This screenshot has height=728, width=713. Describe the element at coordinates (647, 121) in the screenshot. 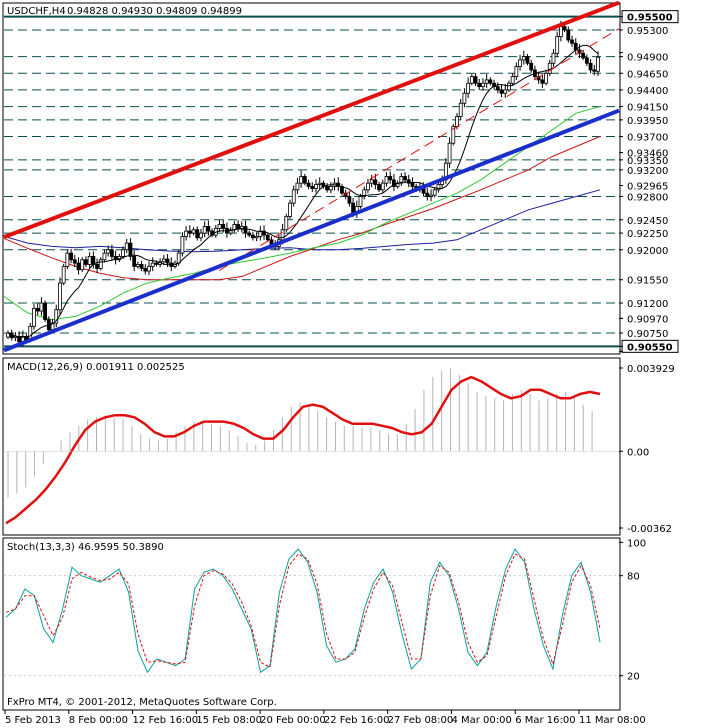

I see `price-axis-label: 0.93950` at that location.